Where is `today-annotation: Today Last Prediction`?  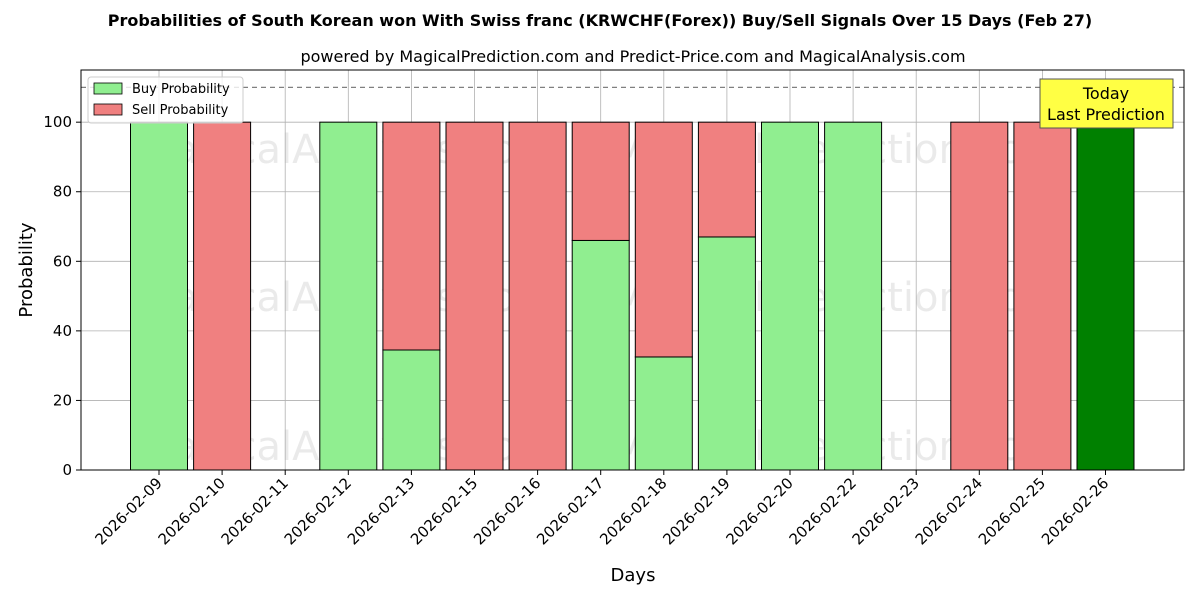 today-annotation: Today Last Prediction is located at coordinates (1106, 103).